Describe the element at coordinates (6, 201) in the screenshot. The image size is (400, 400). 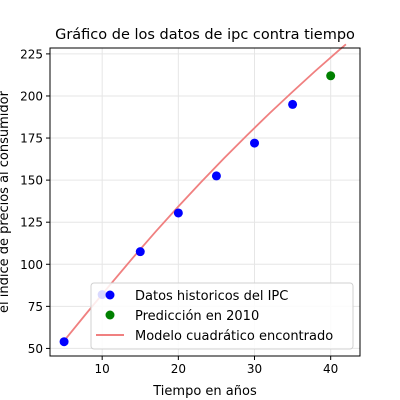
I see `y-axis-label: el índice de precios al consumidor` at that location.